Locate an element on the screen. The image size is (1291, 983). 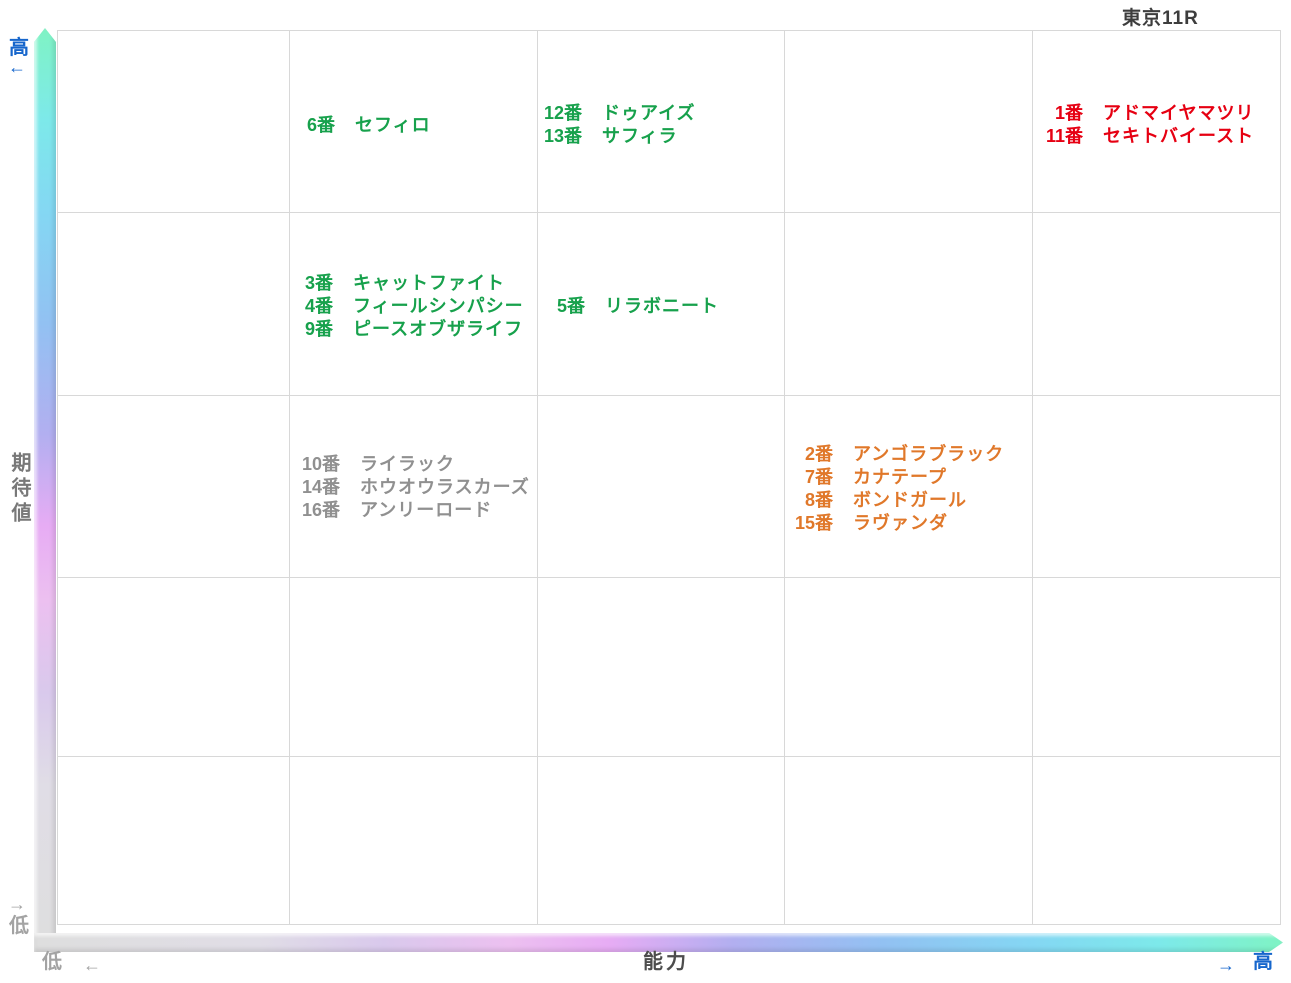
horse-number: 14番 is located at coordinates (320, 487).